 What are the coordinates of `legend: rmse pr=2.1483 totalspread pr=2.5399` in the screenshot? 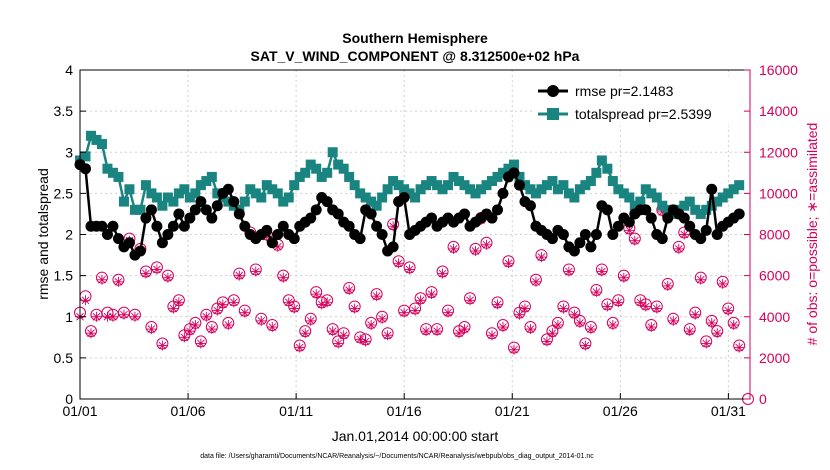 It's located at (637, 101).